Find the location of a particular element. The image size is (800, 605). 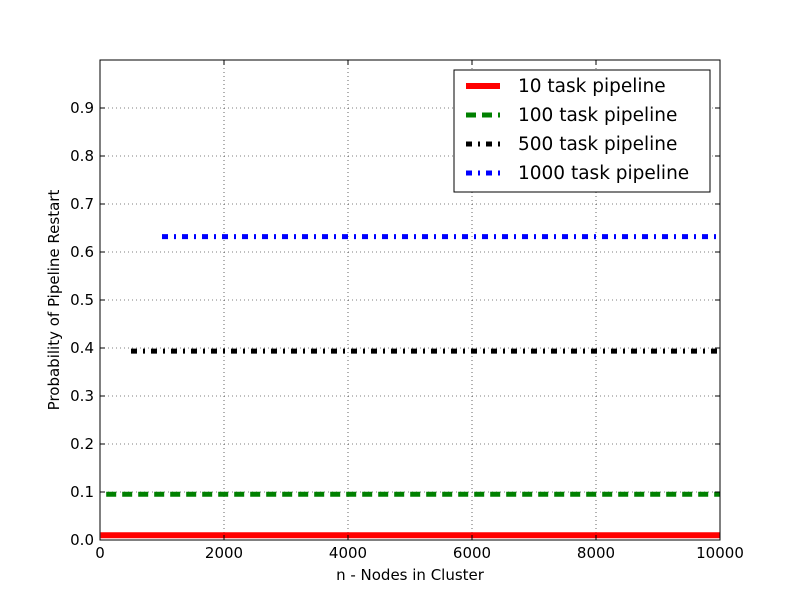

y-tick-label: 0.6 is located at coordinates (82, 252).